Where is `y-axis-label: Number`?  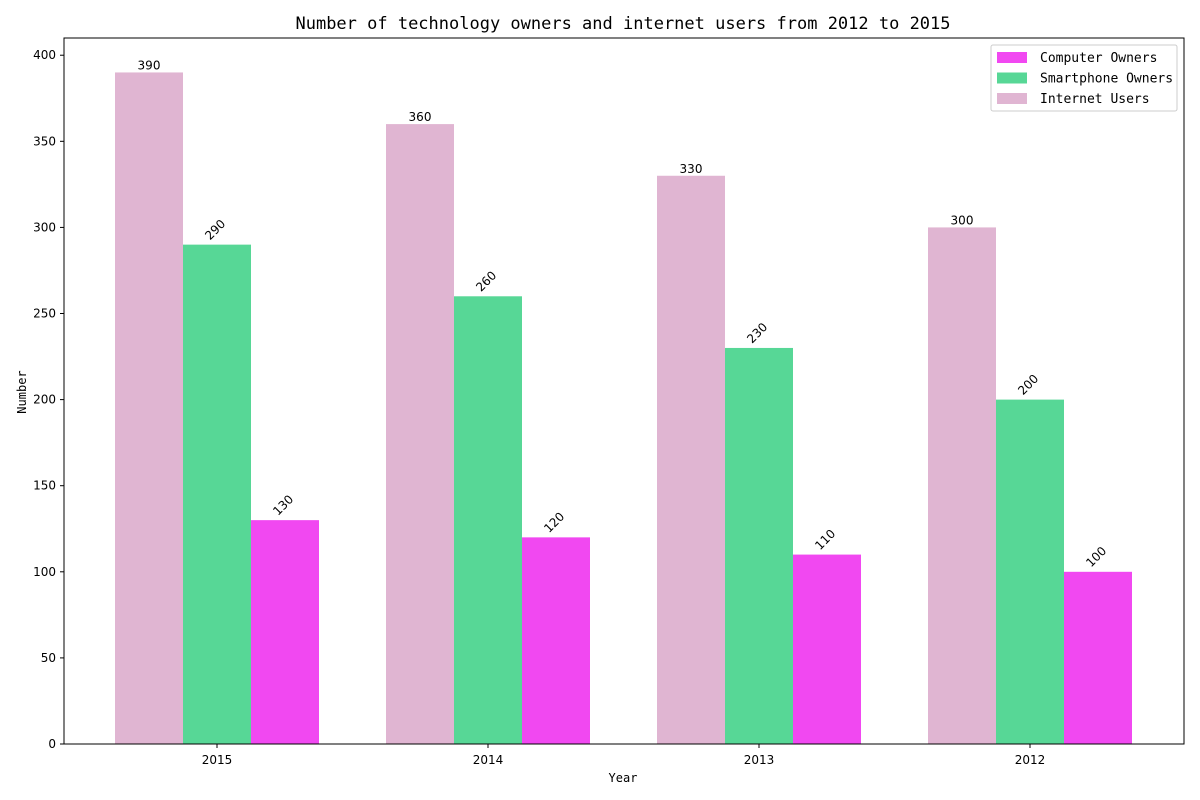
y-axis-label: Number is located at coordinates (22, 391).